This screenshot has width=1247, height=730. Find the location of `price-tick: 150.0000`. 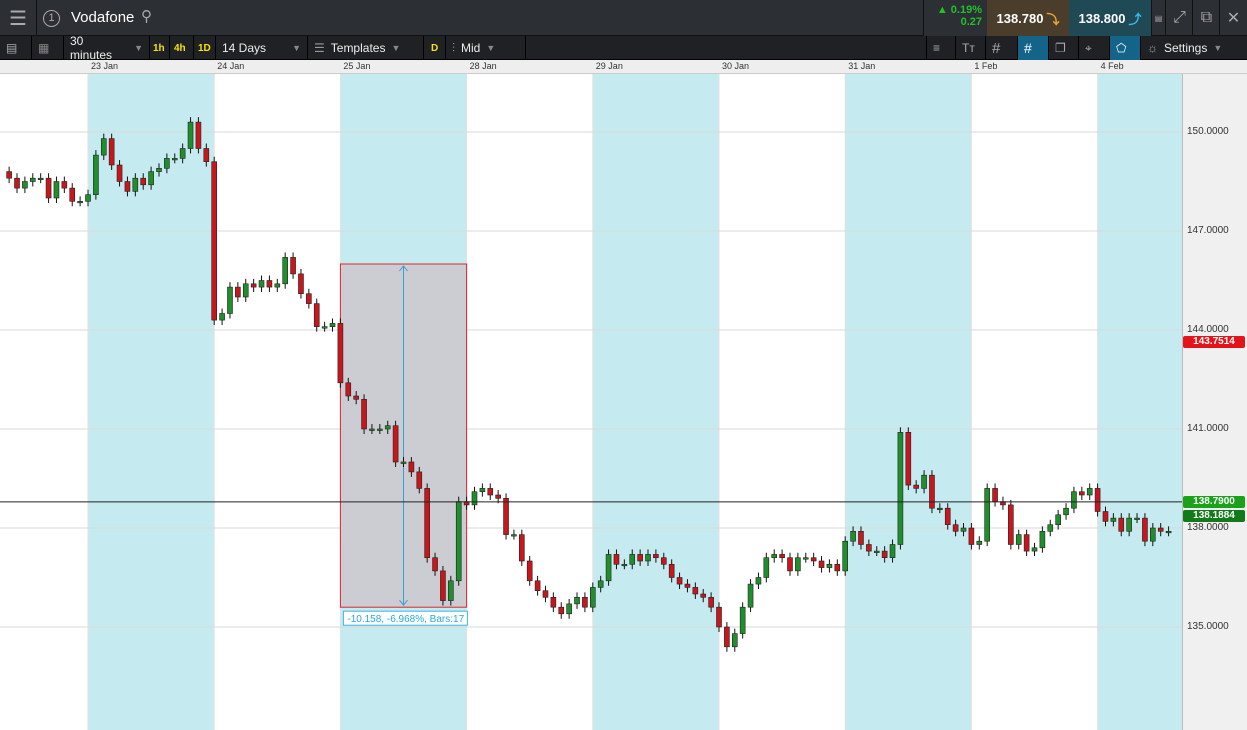

price-tick: 150.0000 is located at coordinates (1208, 131).